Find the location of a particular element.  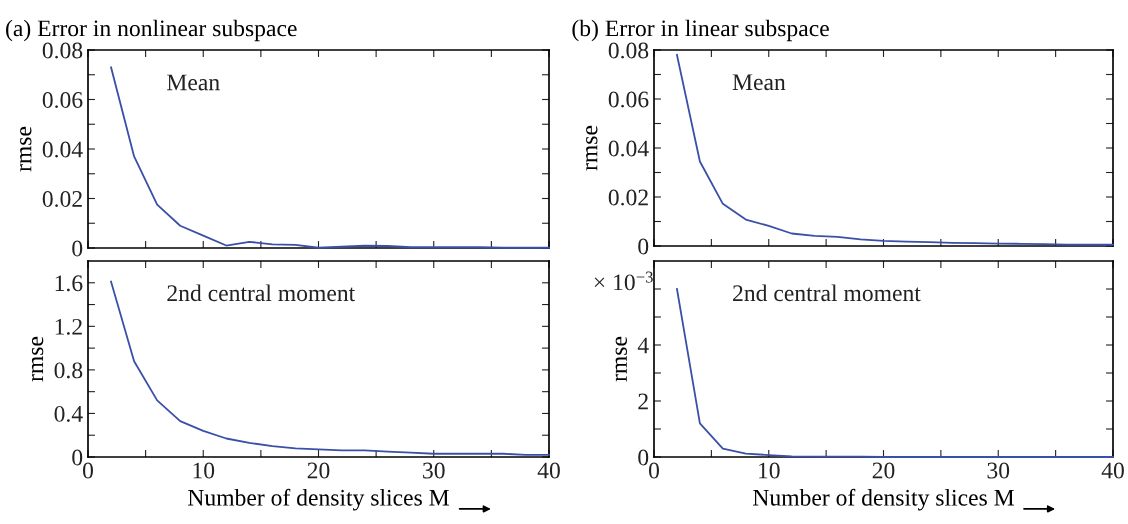

y-tick-label: 0.8 is located at coordinates (68, 370).